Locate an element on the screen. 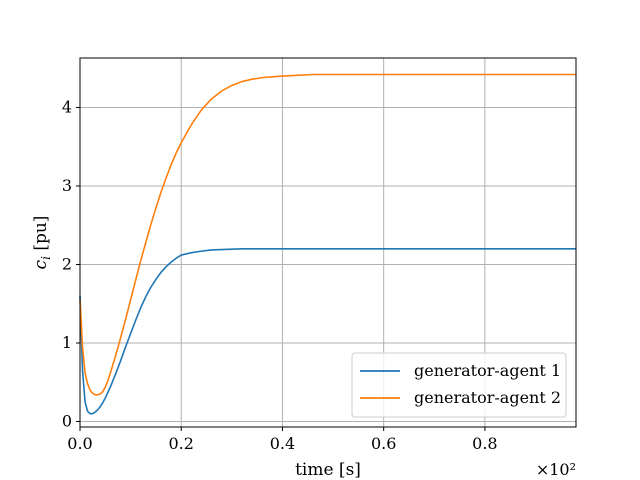 Image resolution: width=640 pixels, height=480 pixels. legend-box is located at coordinates (459, 385).